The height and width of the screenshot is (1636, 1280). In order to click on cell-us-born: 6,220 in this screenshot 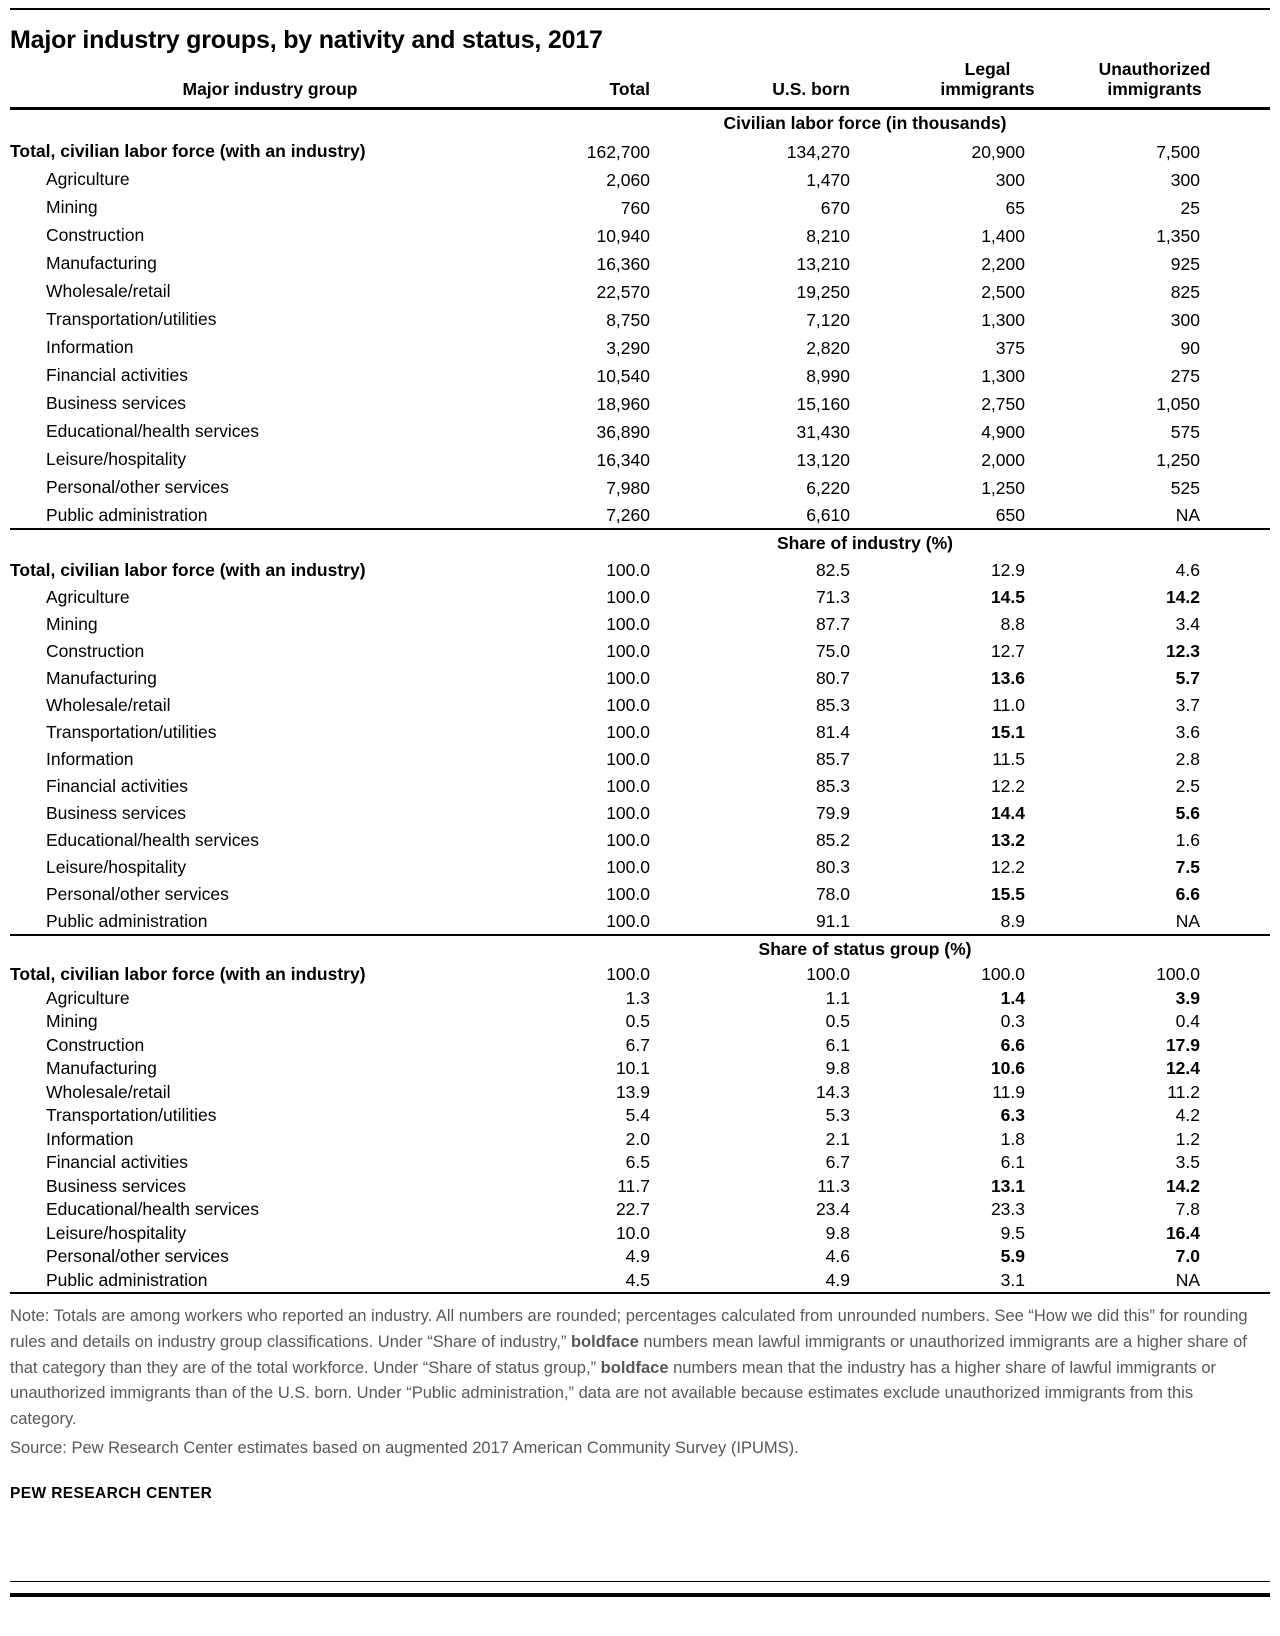, I will do `click(828, 488)`.